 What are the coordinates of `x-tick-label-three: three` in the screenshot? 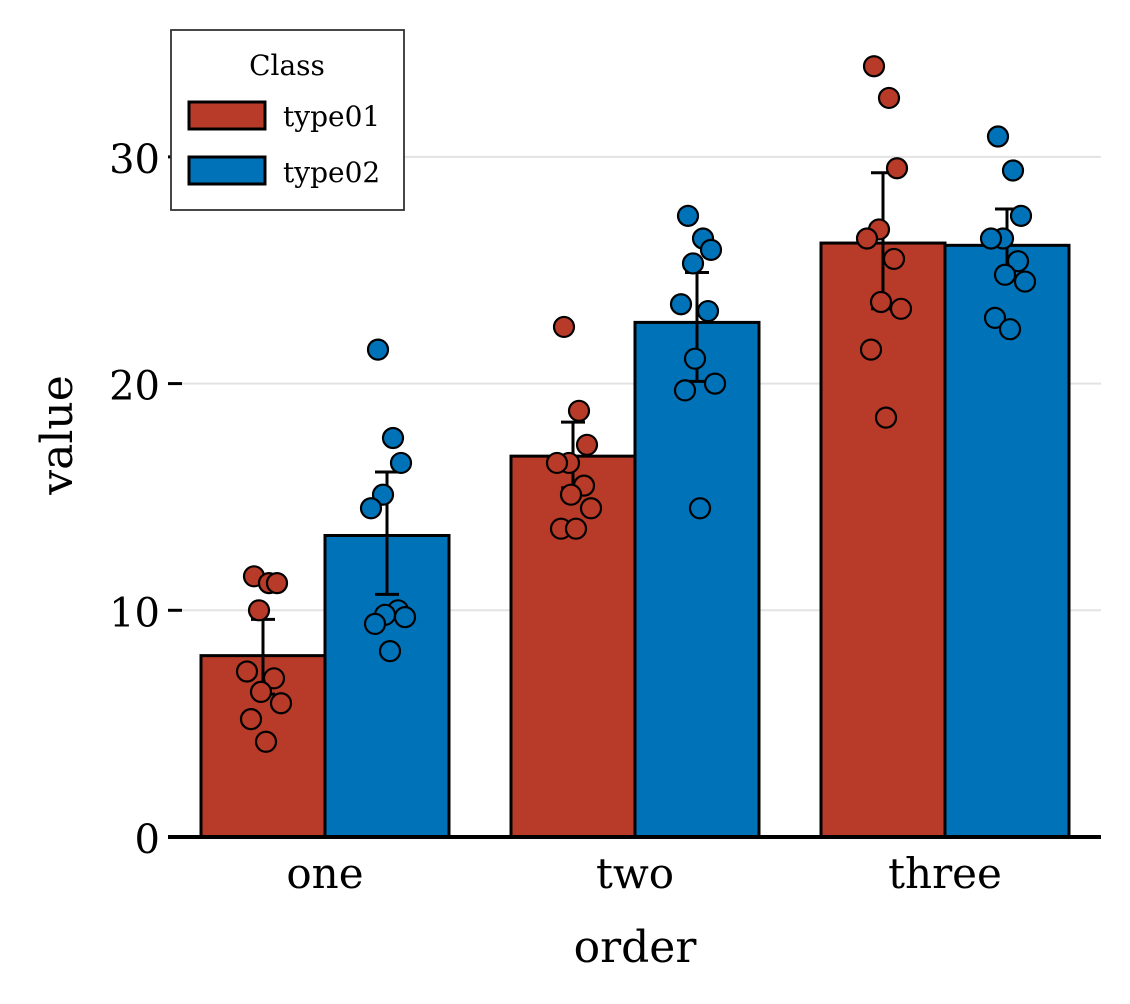 It's located at (945, 873).